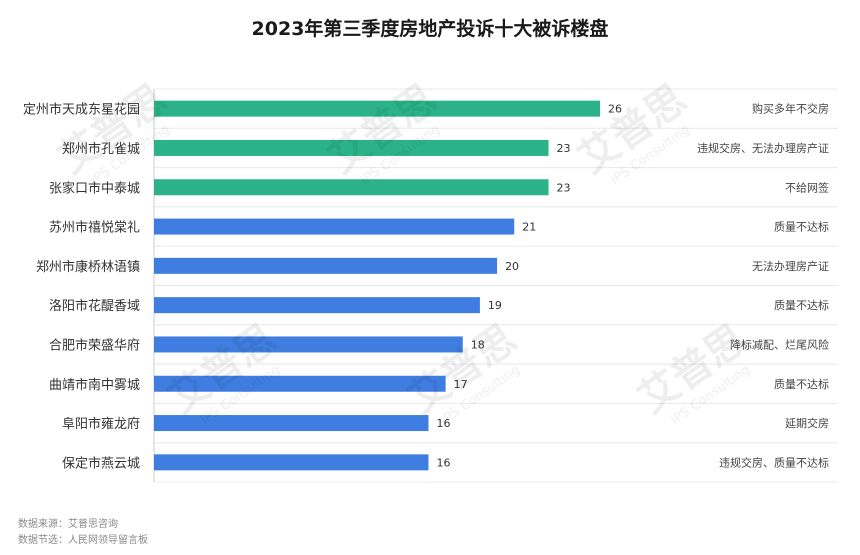 This screenshot has width=860, height=555. I want to click on category-label: 郑州市康桥林语镇, so click(88, 267).